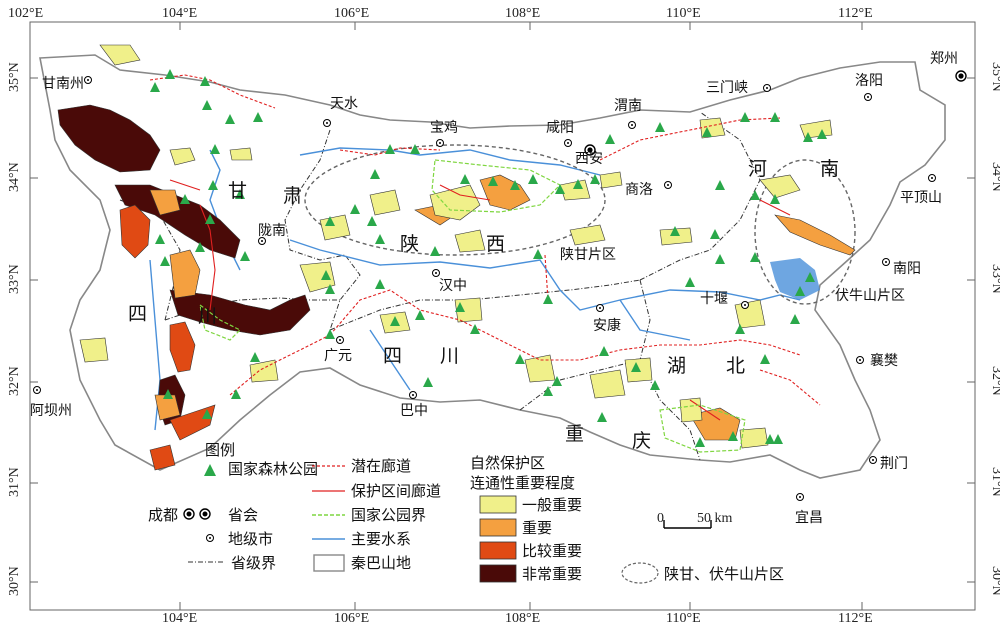 The image size is (1000, 625). I want to click on city-icon, so click(210, 538).